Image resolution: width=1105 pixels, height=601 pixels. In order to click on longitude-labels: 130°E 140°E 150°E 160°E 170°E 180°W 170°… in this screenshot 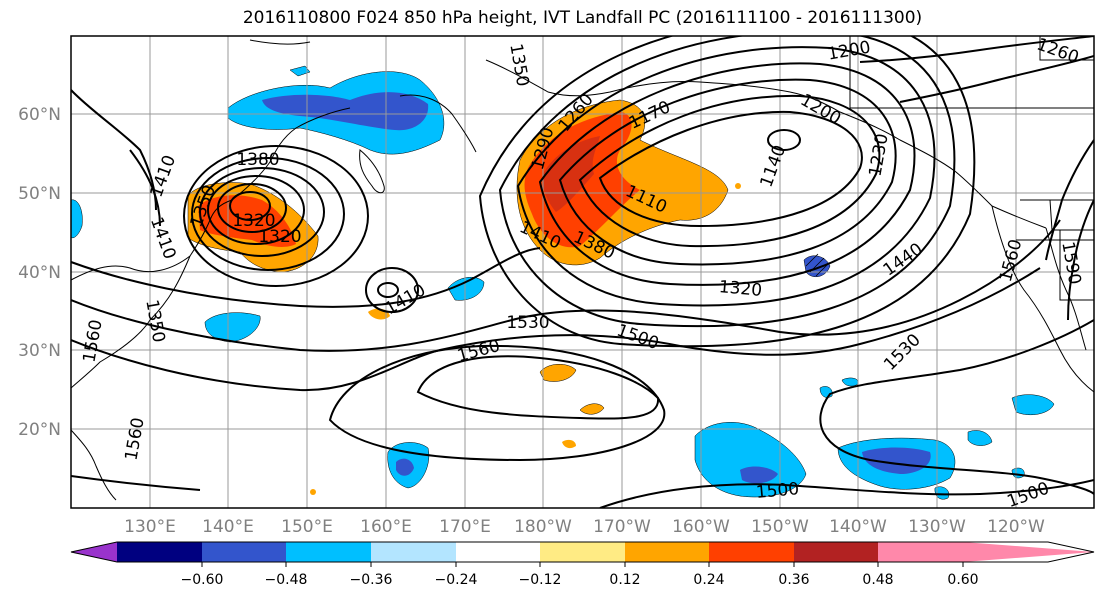, I will do `click(584, 527)`.